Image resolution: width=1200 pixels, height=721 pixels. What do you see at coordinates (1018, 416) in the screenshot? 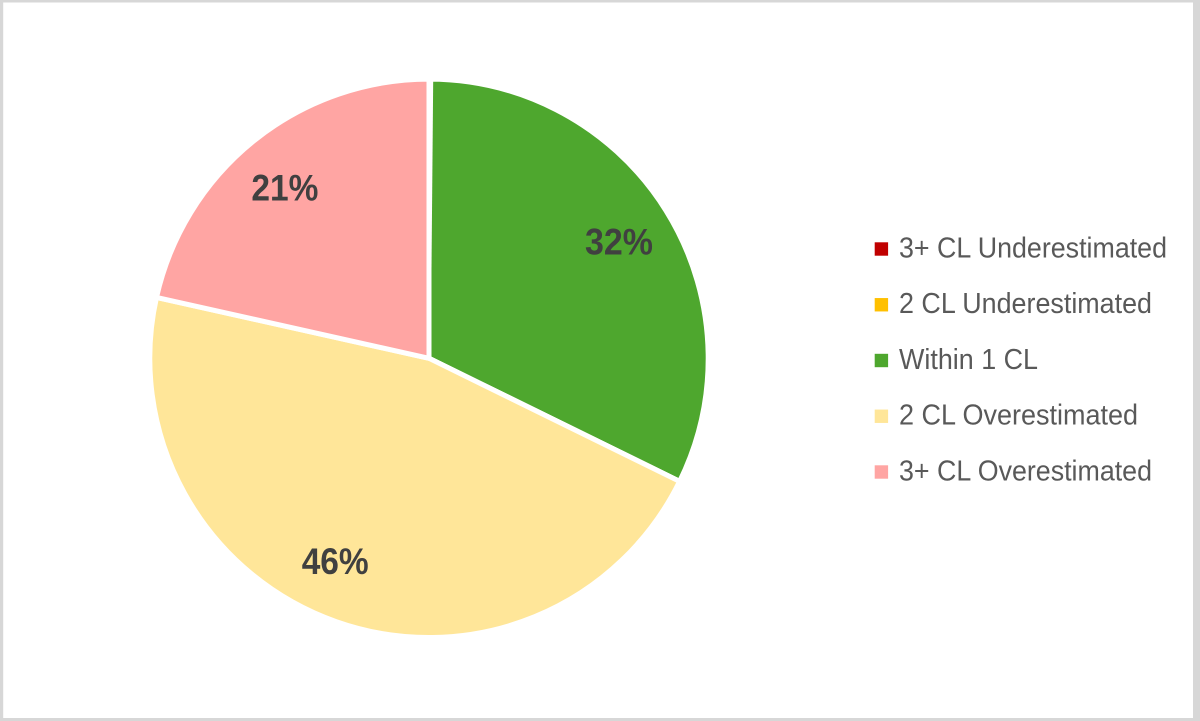
I see `svg-text: 2 CL Overestimated` at bounding box center [1018, 416].